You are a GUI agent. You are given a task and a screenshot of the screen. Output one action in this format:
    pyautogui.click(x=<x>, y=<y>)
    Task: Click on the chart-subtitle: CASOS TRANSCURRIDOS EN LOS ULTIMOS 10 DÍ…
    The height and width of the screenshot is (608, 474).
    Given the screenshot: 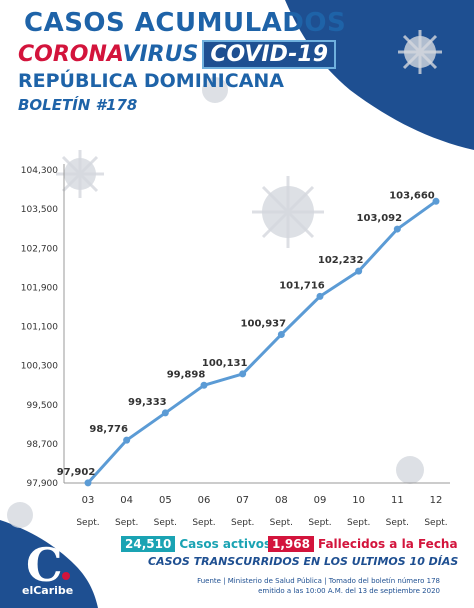 What is the action you would take?
    pyautogui.click(x=303, y=561)
    